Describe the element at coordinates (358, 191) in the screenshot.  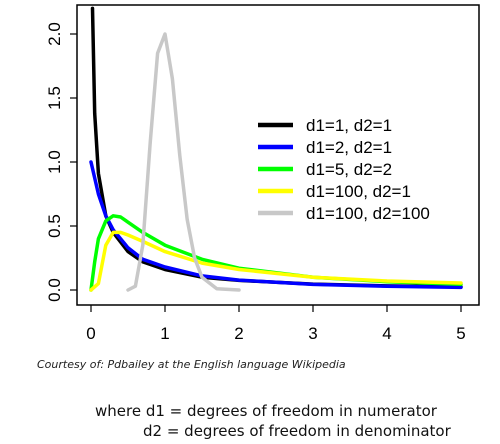
I see `legend-label: d1=100, d2=1` at that location.